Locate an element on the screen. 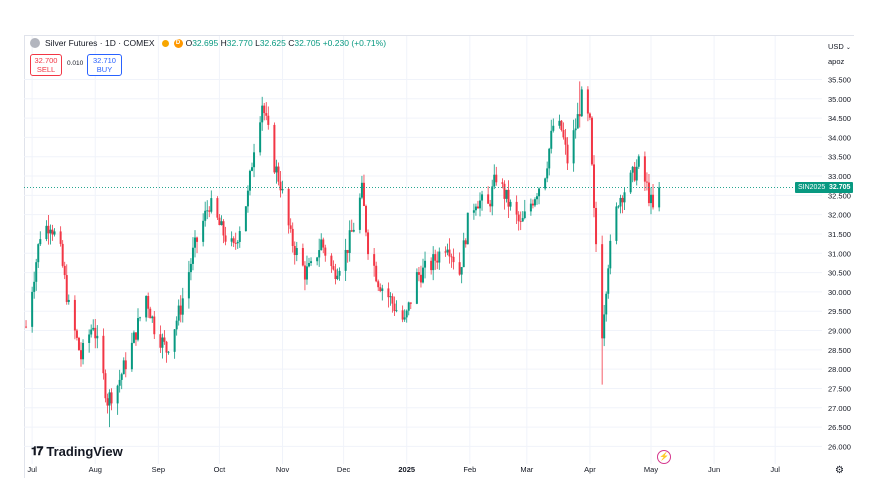 This screenshot has width=877, height=498. x-tick-label: 2025 is located at coordinates (406, 469).